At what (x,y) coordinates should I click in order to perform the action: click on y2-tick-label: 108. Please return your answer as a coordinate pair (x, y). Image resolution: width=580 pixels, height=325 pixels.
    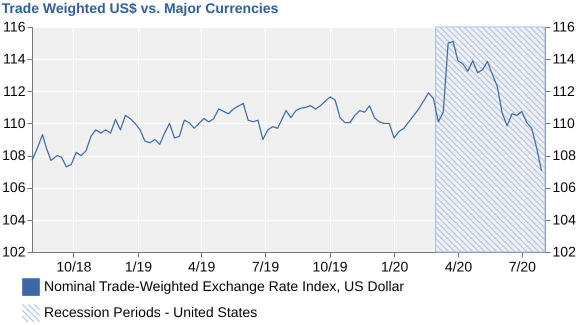
    Looking at the image, I should click on (564, 155).